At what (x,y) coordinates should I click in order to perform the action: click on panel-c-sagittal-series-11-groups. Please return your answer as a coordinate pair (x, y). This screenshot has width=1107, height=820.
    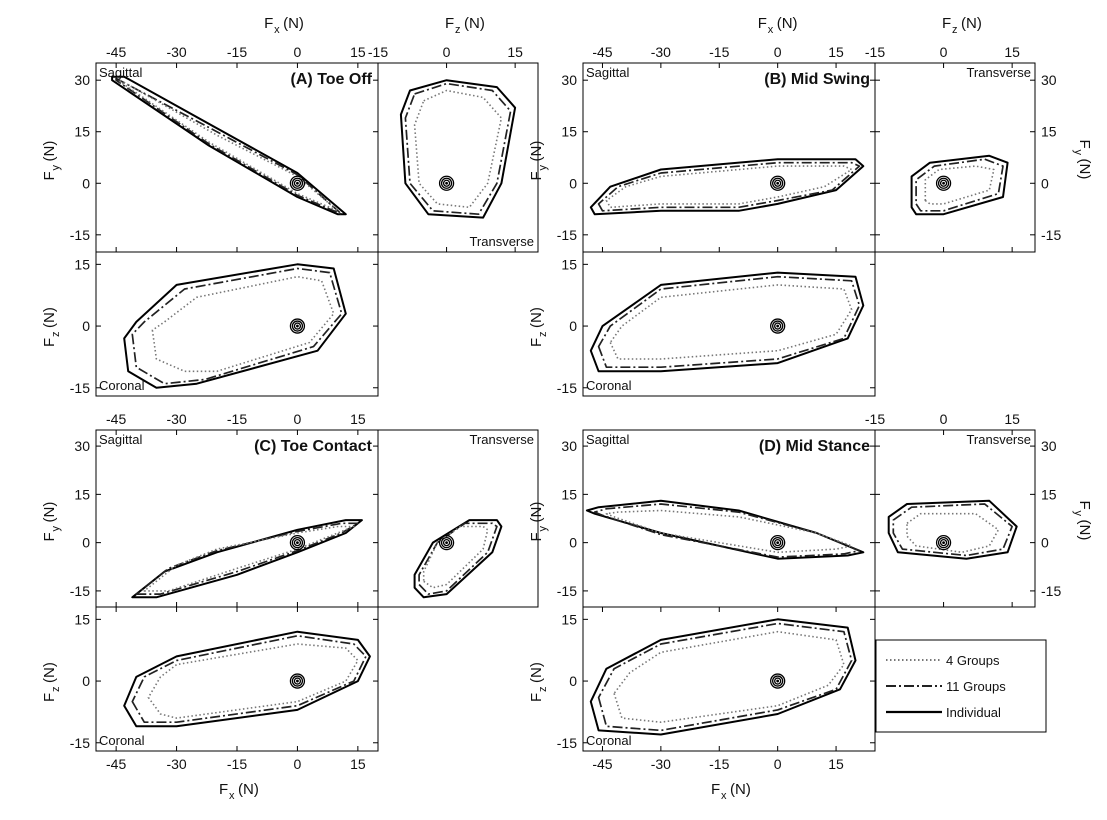
    Looking at the image, I should click on (247, 558).